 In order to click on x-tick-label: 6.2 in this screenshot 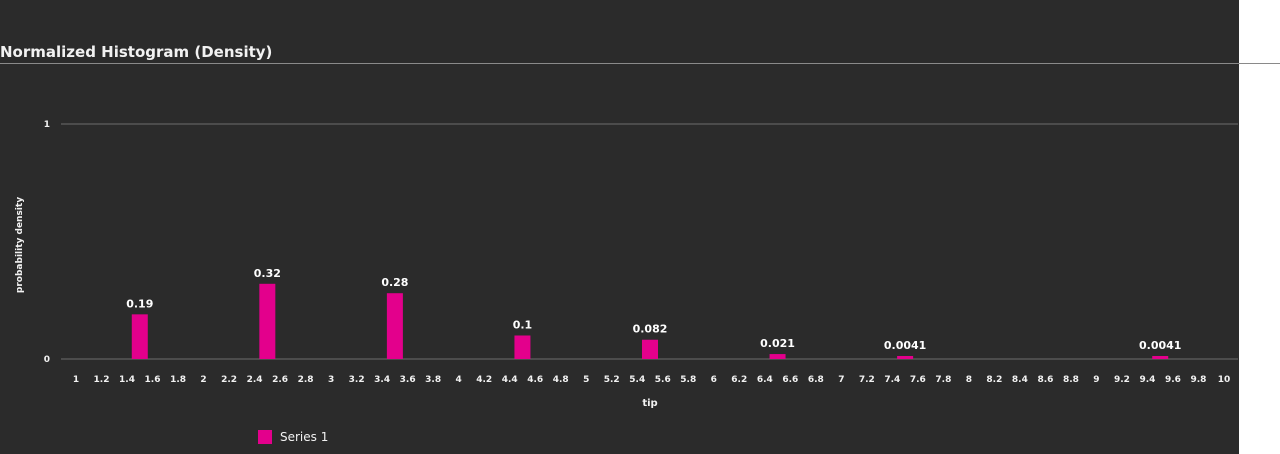, I will do `click(739, 380)`.